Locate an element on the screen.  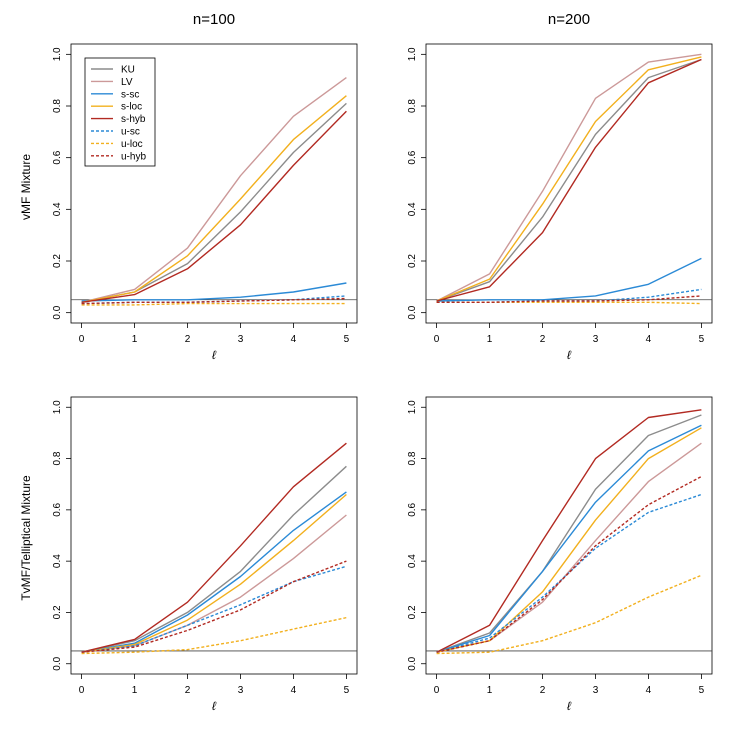
legend-label-s-hyb: s-hyb is located at coordinates (133, 119).